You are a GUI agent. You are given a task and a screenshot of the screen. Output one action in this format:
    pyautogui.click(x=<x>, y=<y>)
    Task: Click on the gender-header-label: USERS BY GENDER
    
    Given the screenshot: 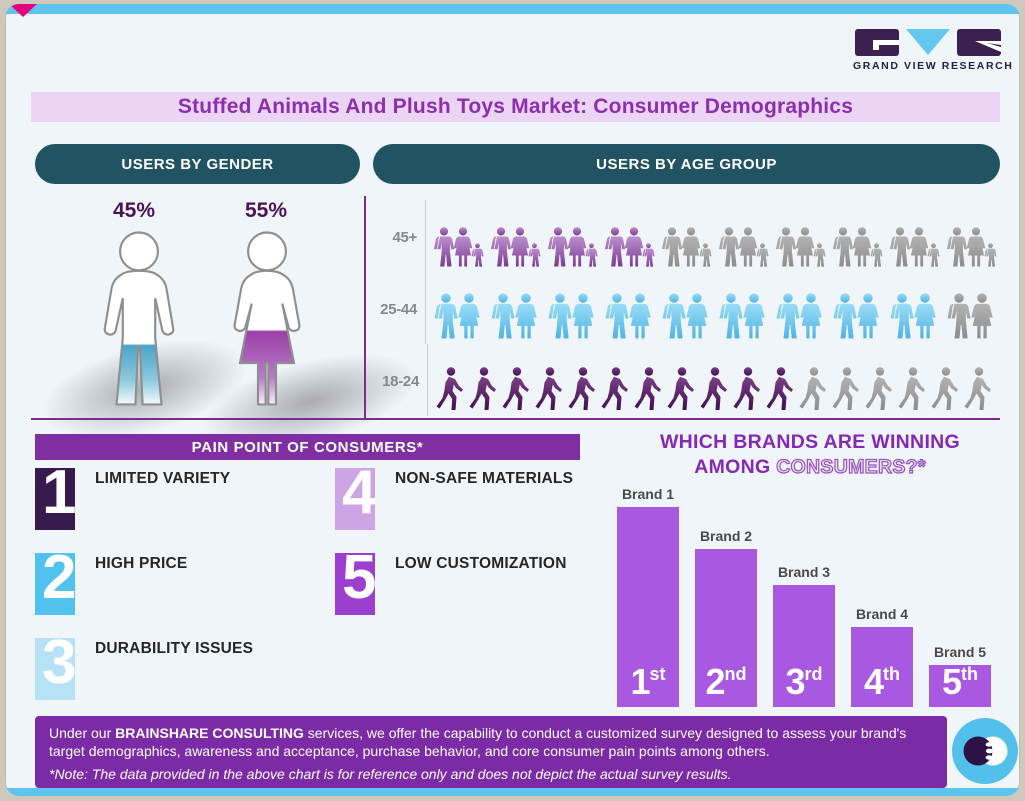 What is the action you would take?
    pyautogui.click(x=197, y=164)
    